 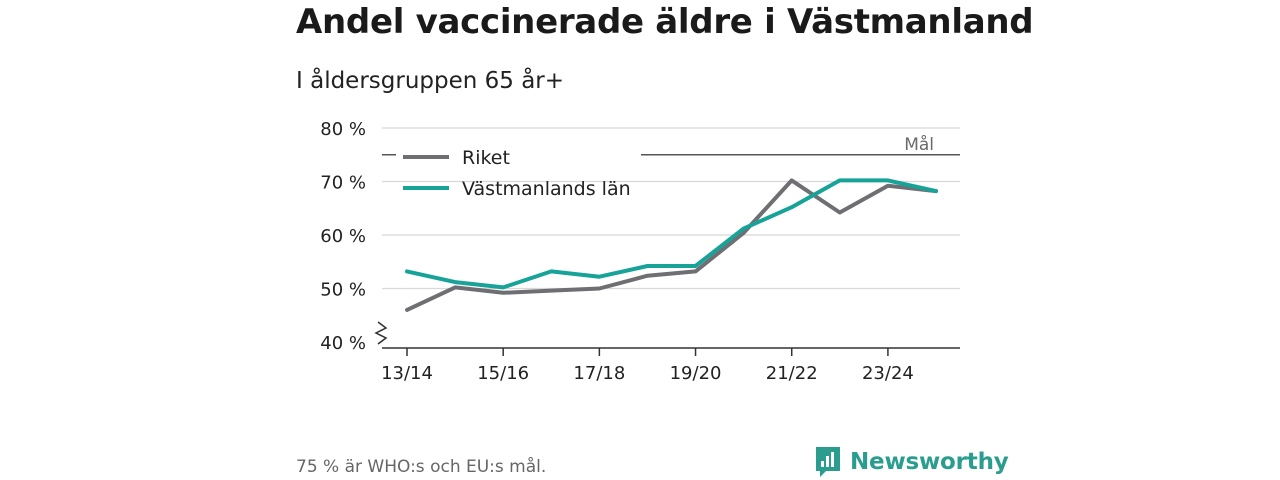 I want to click on x-tick-label: 21/22, so click(x=792, y=373).